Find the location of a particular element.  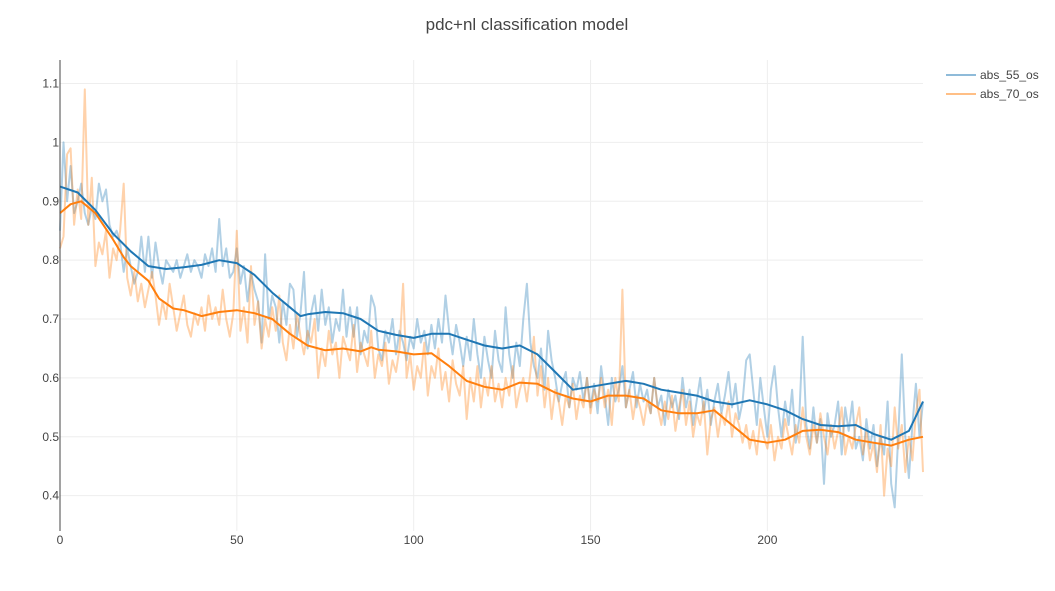

legend-item-abs_55_os: abs_55_os is located at coordinates (992, 75).